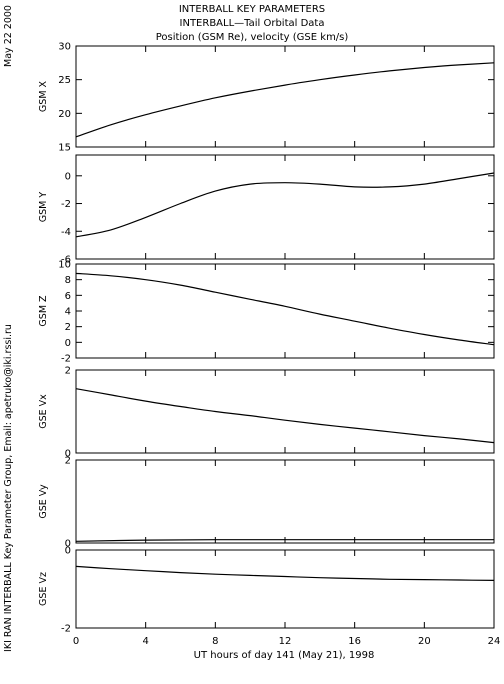  Describe the element at coordinates (43, 207) in the screenshot. I see `y-axis-label: GSM Y` at that location.